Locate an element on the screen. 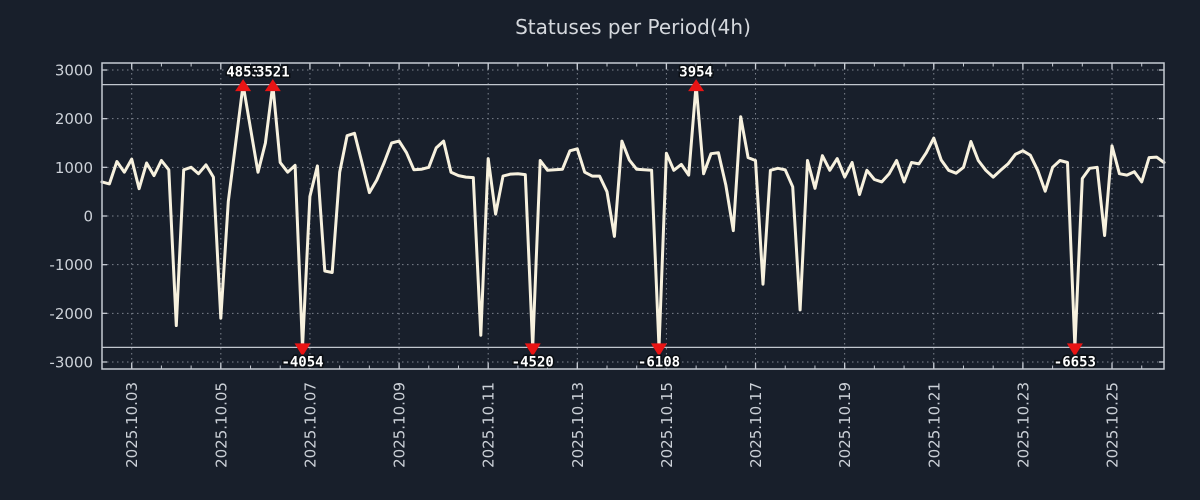  peak-annotation-label: 3521 is located at coordinates (273, 73).